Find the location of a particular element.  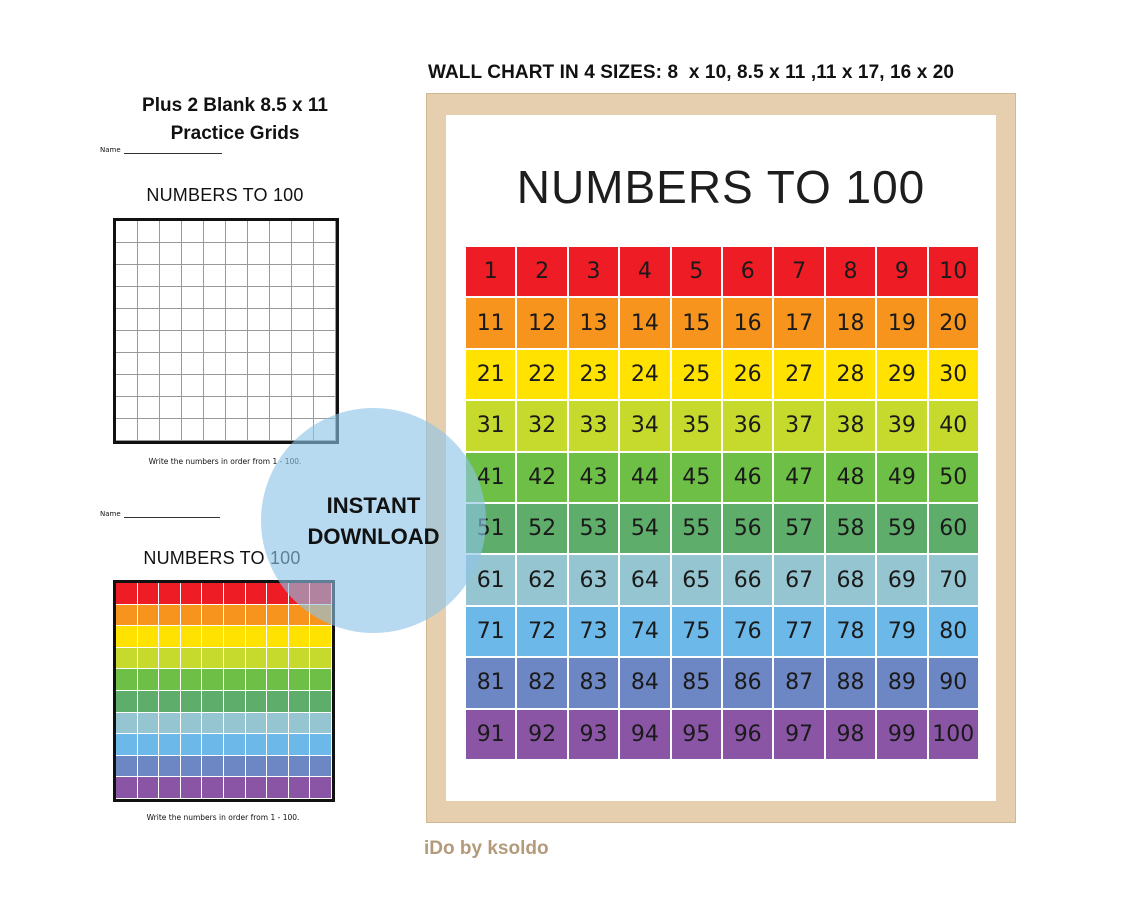

number-cell-29: 29 is located at coordinates (902, 374).